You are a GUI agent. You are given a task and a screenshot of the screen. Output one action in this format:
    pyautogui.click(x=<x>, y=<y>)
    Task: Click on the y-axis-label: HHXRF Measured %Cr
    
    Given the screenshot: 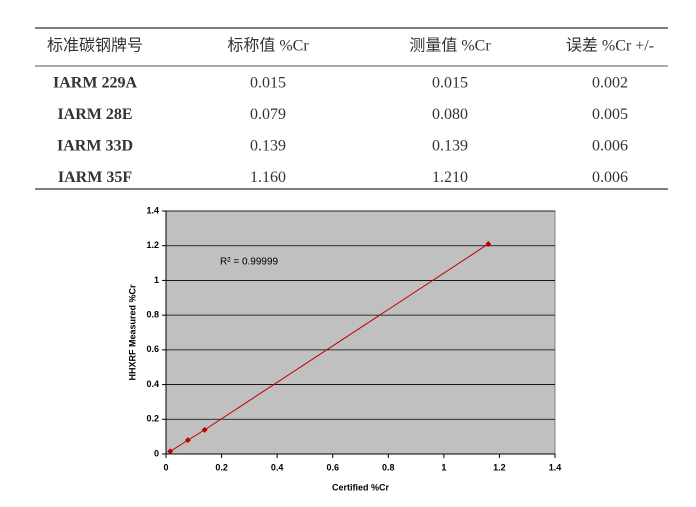 What is the action you would take?
    pyautogui.click(x=132, y=332)
    